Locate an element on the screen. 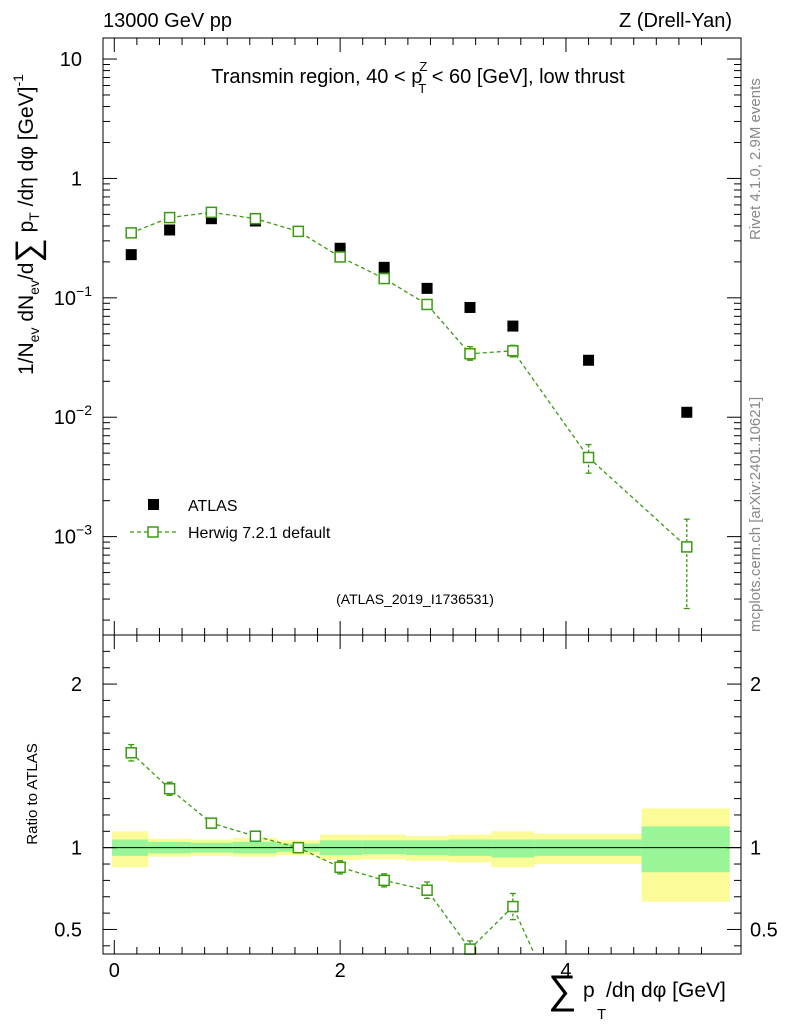 This screenshot has height=1024, width=786. ratio-y-tick-label: 1 is located at coordinates (76, 849).